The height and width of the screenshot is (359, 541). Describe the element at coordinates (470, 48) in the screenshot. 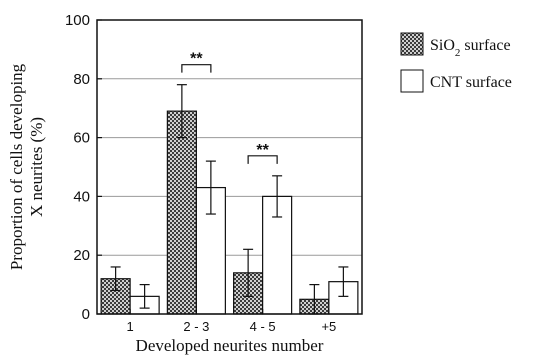

I see `legend-label-sio2: SiO2 surface` at that location.